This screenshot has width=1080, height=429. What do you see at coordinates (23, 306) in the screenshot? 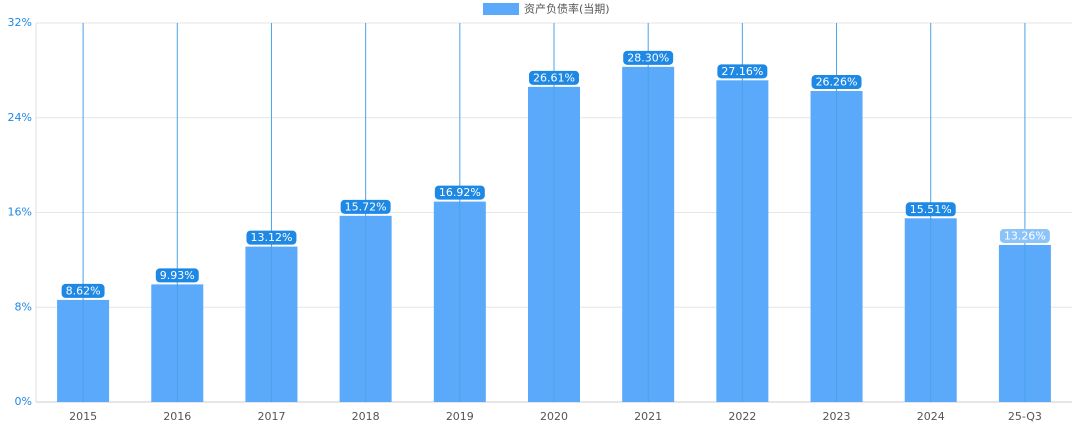
I see `y-tick-label: 8%` at bounding box center [23, 306].